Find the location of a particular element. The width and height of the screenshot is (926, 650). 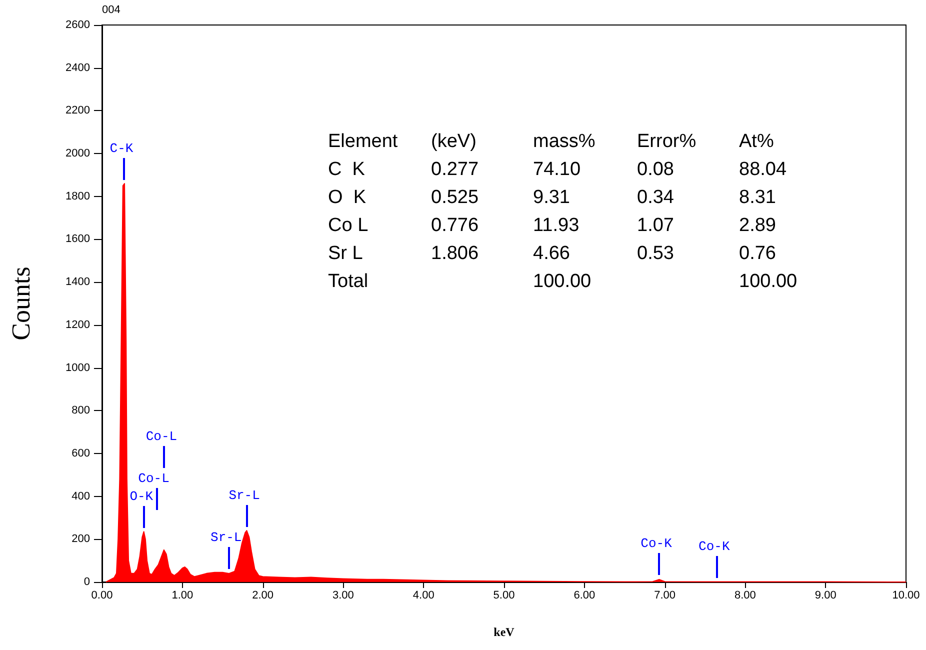

x-tick-label: 6.00 is located at coordinates (585, 596).